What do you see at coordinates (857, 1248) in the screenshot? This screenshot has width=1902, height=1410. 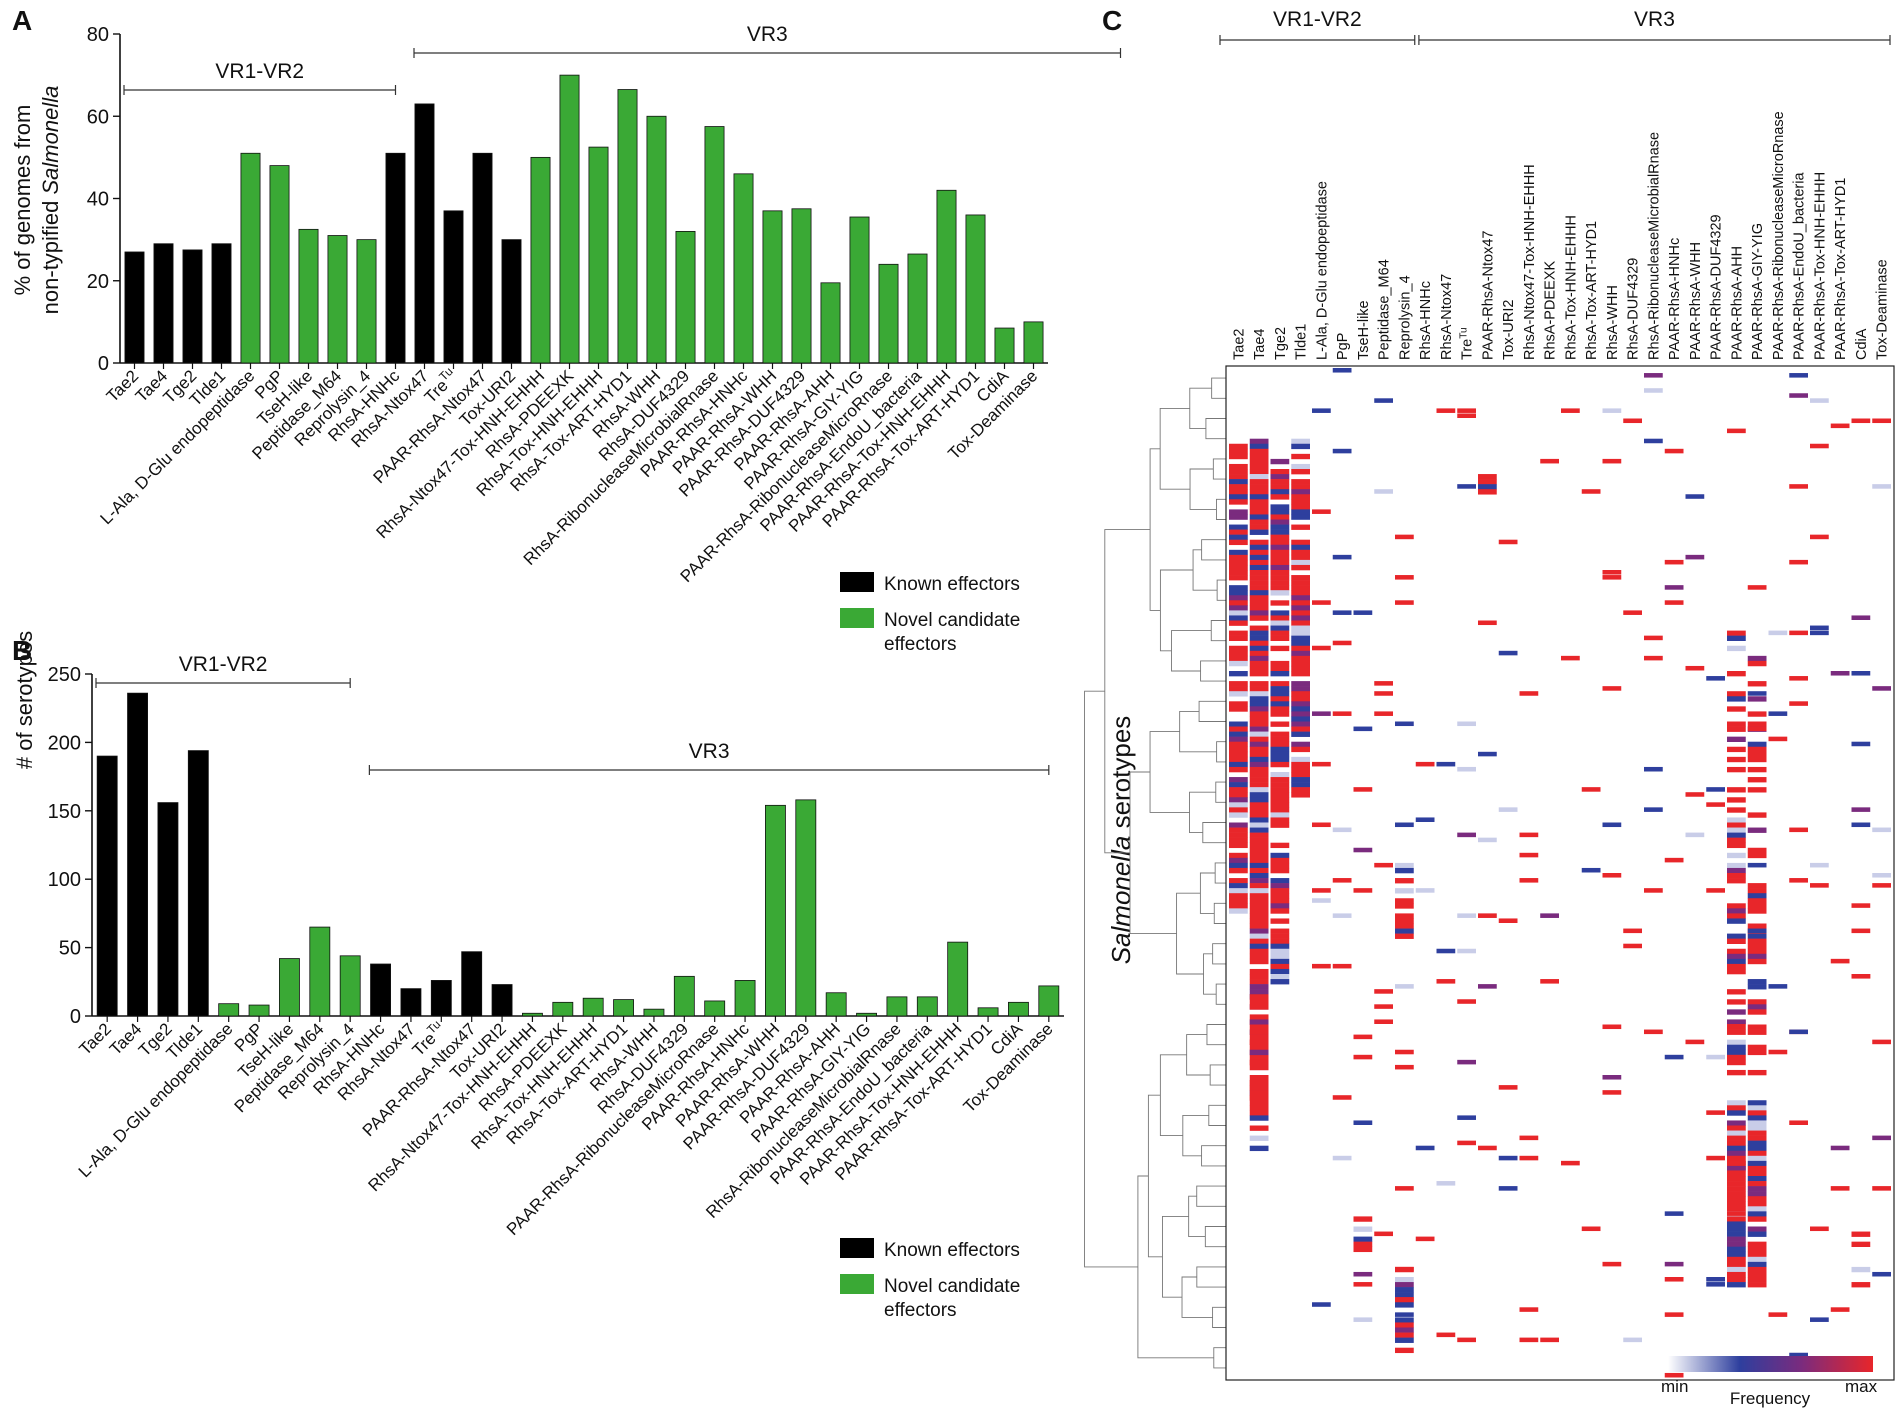 I see `legend-b-known-swatch` at bounding box center [857, 1248].